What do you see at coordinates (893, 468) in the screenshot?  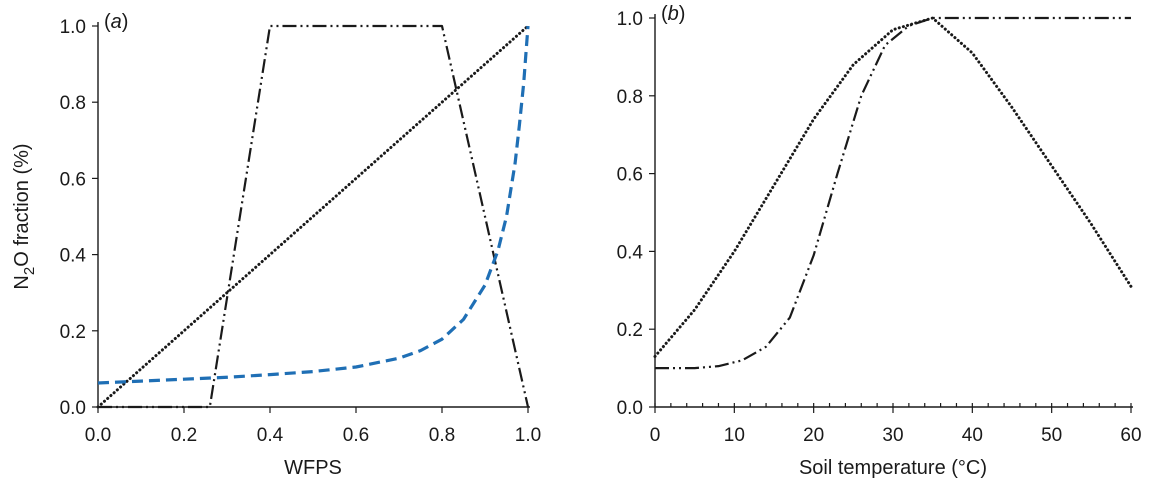 I see `x-axis-label: Soil temperature (°C)` at bounding box center [893, 468].